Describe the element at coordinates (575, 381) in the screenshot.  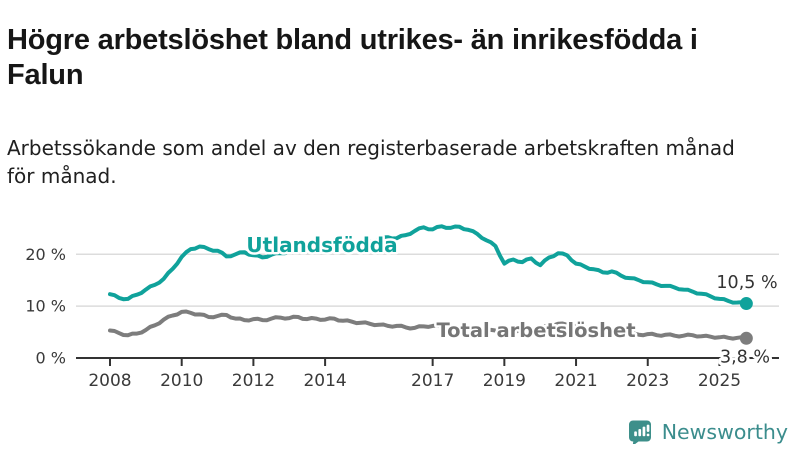
I see `x-tick-label-2021: 2021` at that location.